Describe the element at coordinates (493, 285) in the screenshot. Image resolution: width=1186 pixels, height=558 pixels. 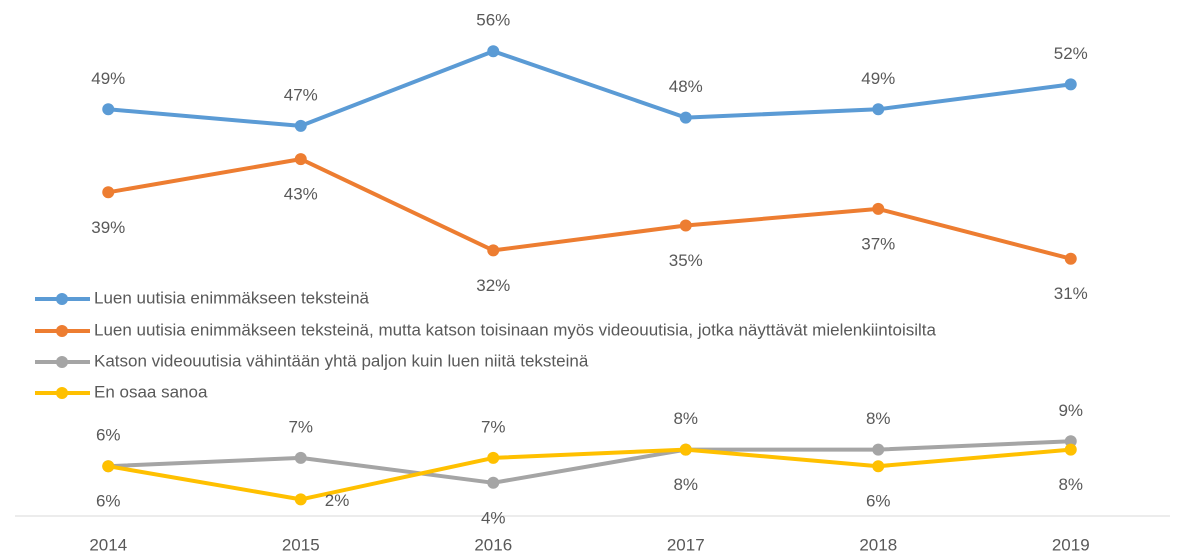
I see `data-label: 32%` at that location.